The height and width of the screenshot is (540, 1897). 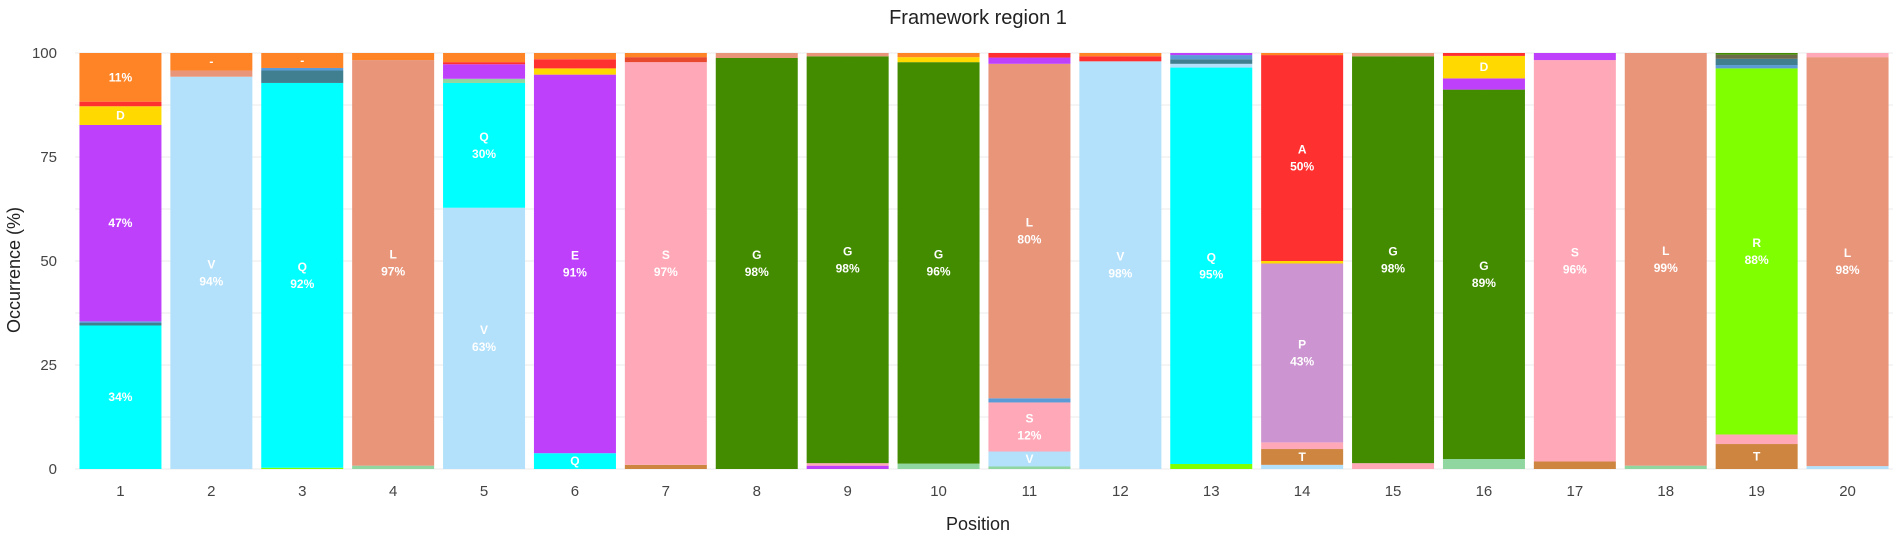 I want to click on bar-segment-19-G, so click(x=1757, y=54).